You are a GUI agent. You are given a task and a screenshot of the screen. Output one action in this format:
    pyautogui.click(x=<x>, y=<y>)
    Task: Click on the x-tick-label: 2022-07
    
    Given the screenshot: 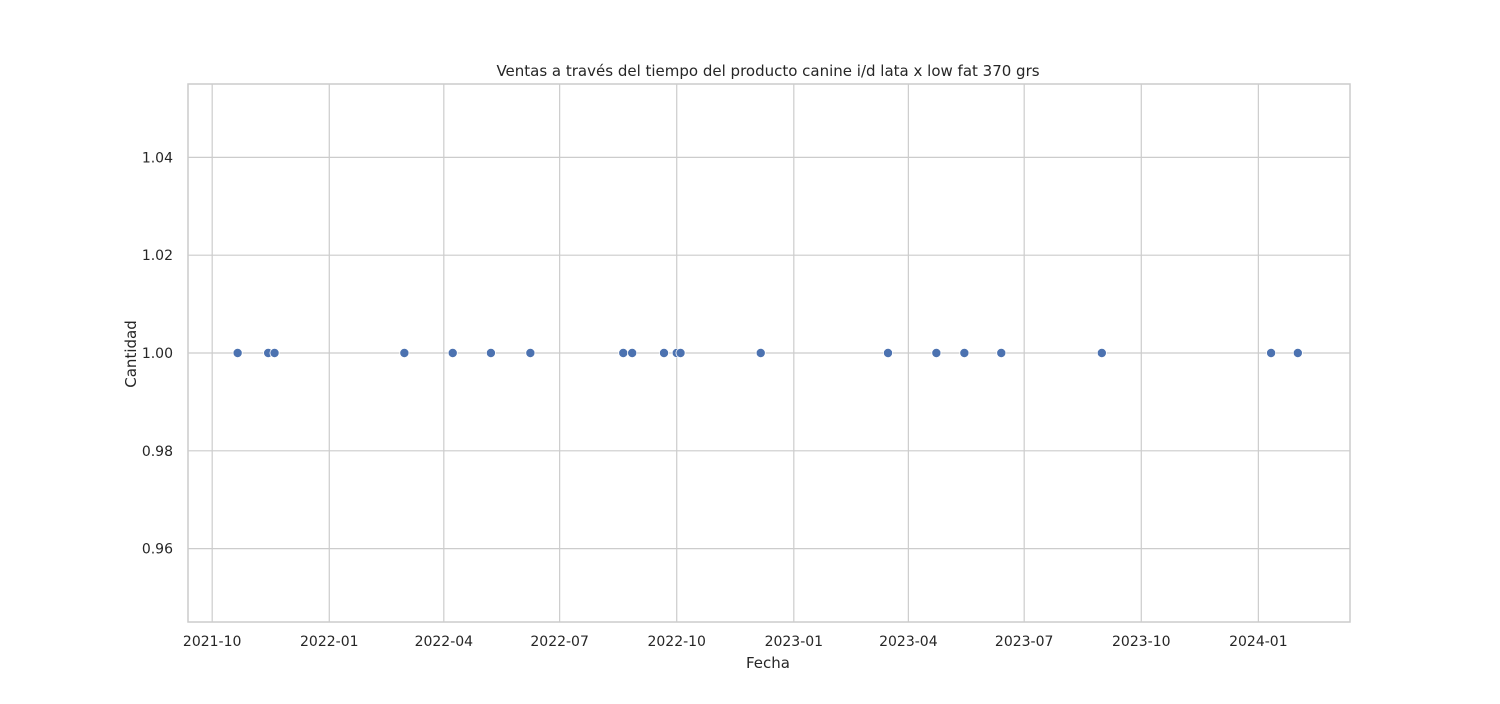 What is the action you would take?
    pyautogui.click(x=559, y=642)
    